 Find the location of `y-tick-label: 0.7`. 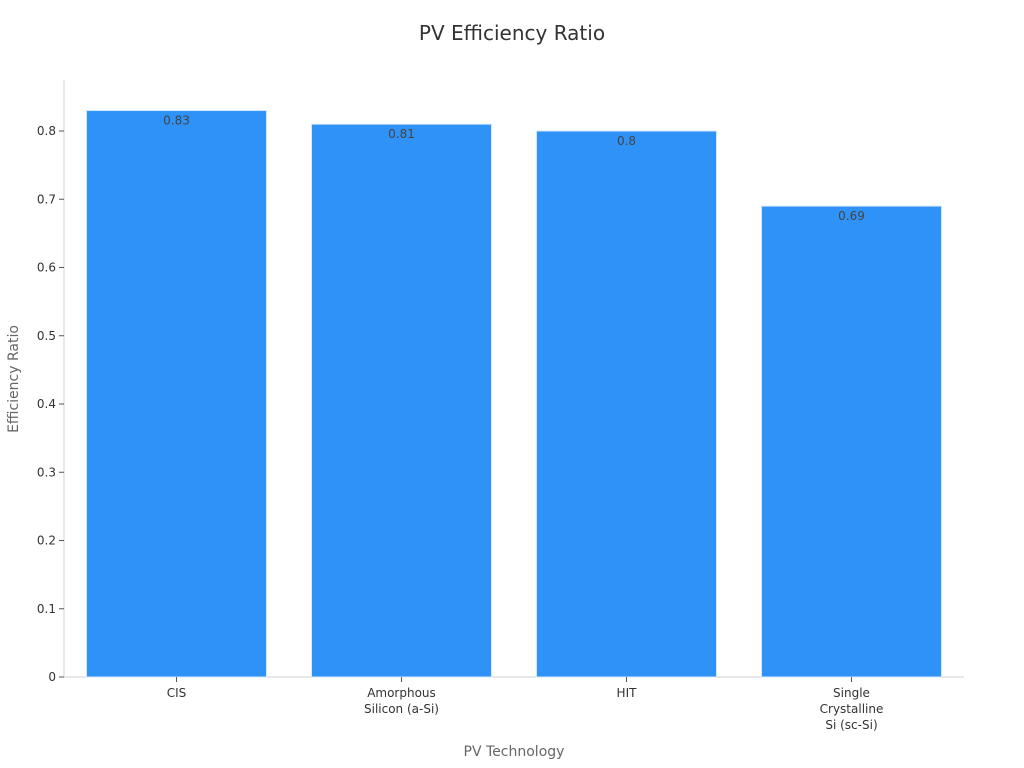

y-tick-label: 0.7 is located at coordinates (46, 199).